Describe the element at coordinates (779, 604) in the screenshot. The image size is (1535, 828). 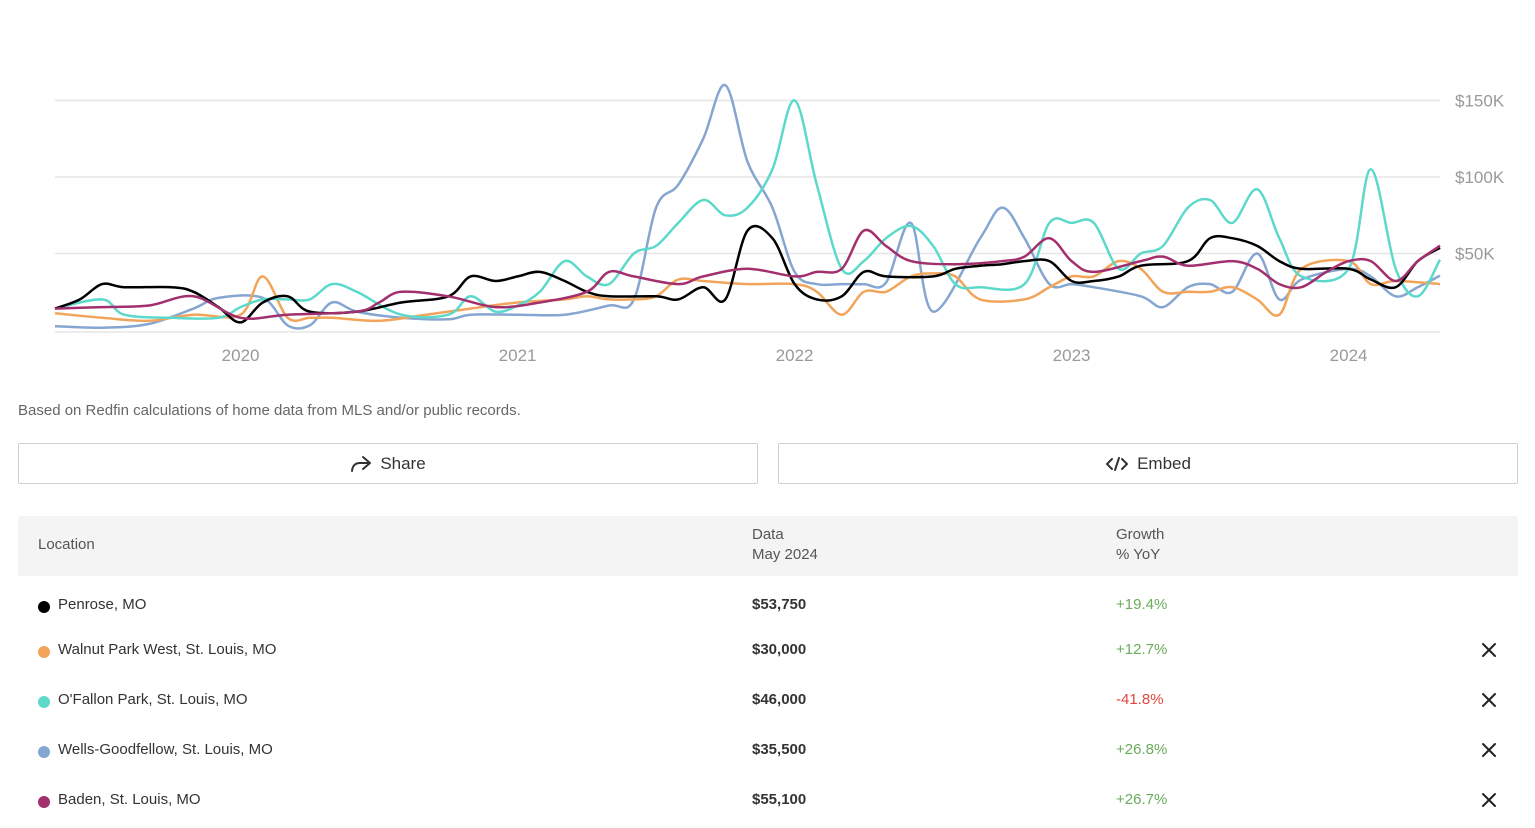
I see `data-value: $53,750` at that location.